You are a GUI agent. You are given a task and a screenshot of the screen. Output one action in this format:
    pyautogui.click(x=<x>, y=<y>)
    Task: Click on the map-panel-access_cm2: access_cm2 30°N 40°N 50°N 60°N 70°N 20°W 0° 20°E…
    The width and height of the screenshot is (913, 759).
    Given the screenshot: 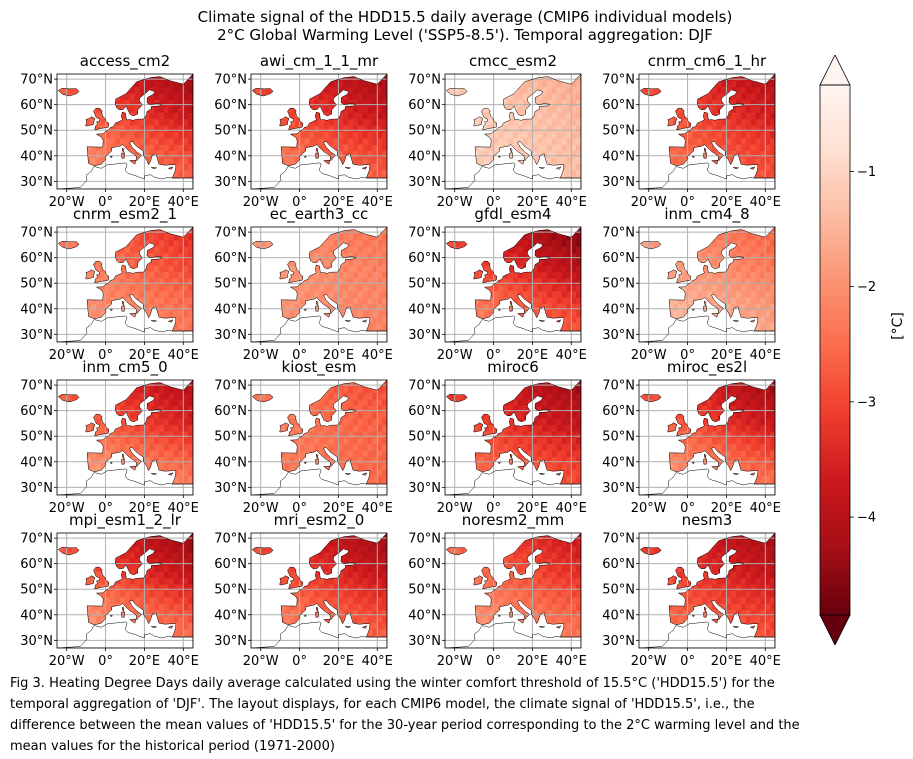 What is the action you would take?
    pyautogui.click(x=99, y=131)
    